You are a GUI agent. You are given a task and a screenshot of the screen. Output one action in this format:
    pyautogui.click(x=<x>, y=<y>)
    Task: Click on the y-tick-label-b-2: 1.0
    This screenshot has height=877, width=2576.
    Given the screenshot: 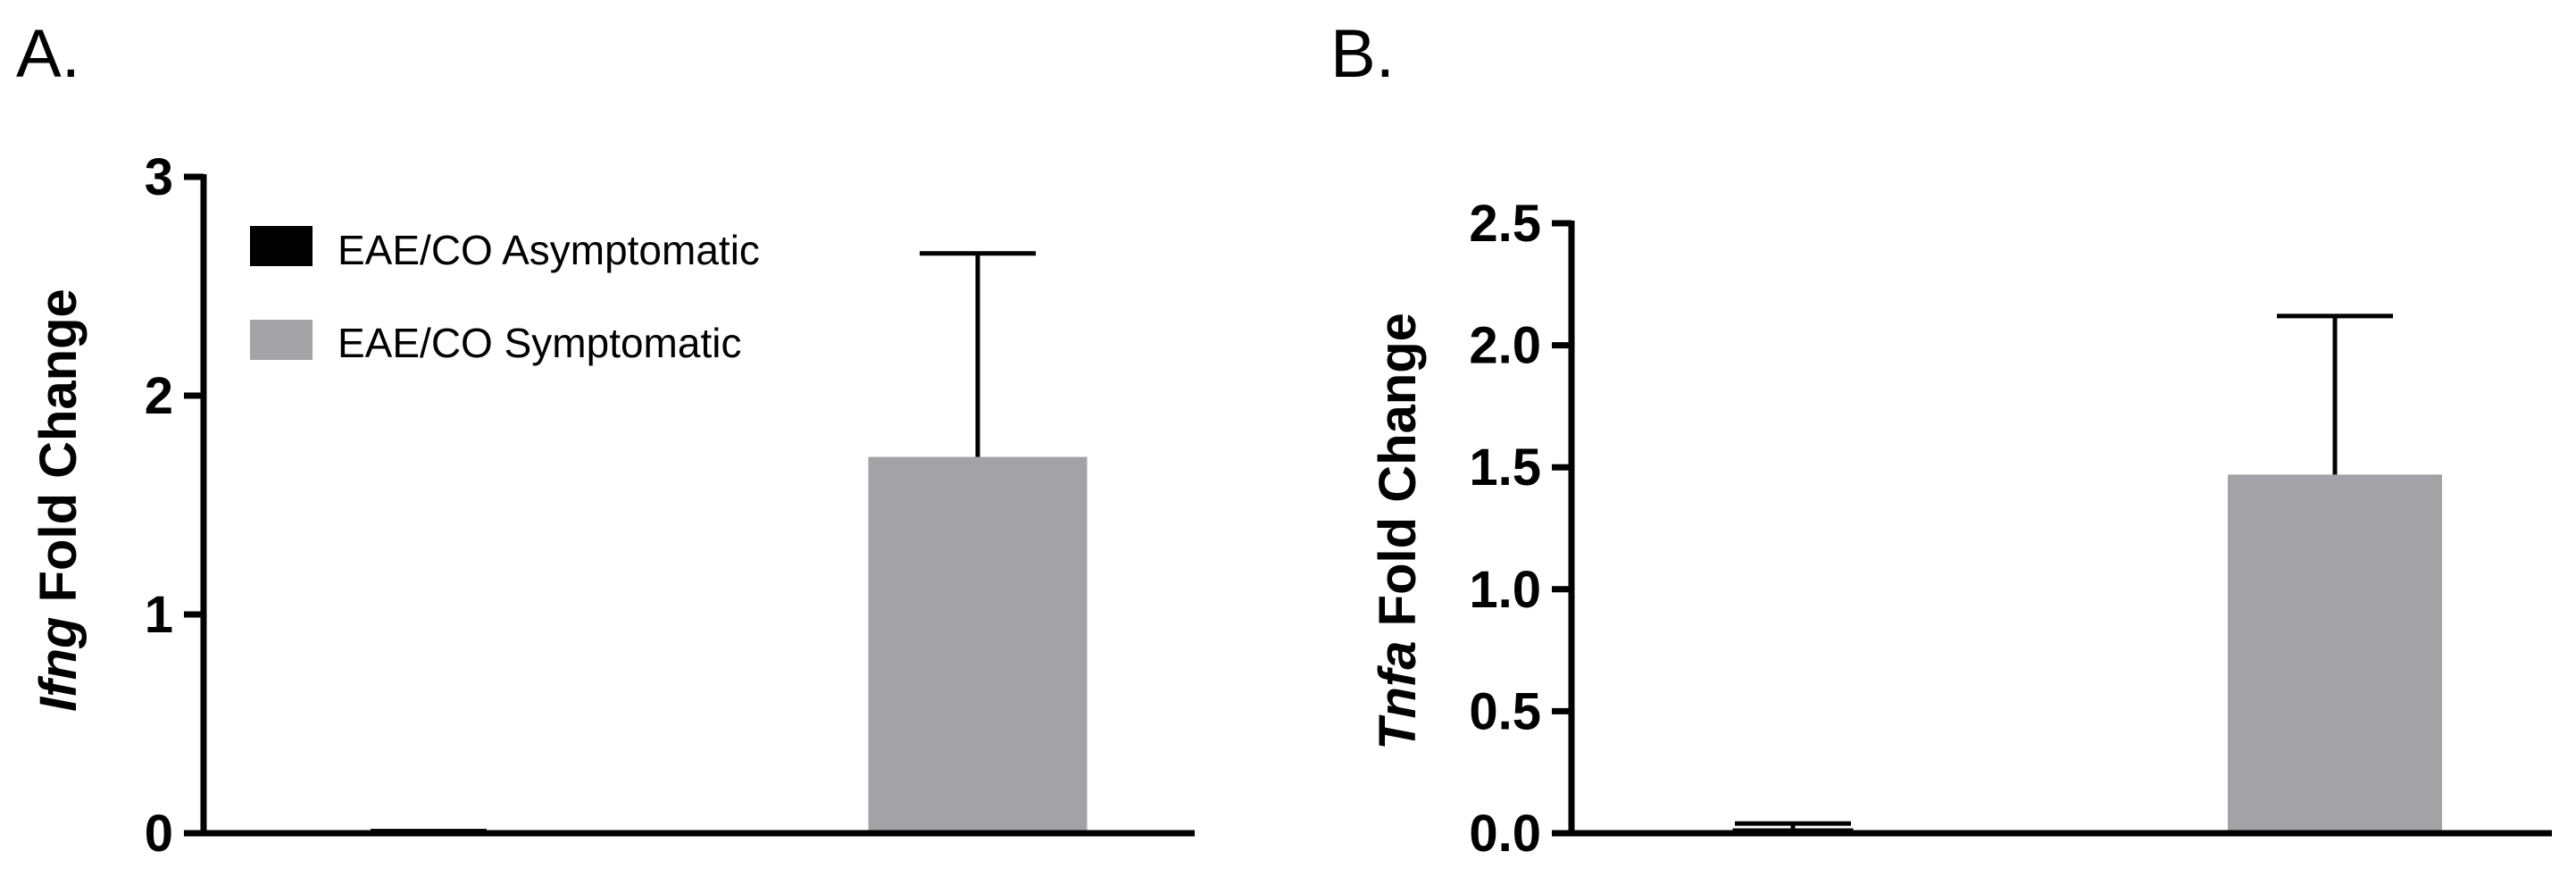 What is the action you would take?
    pyautogui.click(x=1505, y=590)
    